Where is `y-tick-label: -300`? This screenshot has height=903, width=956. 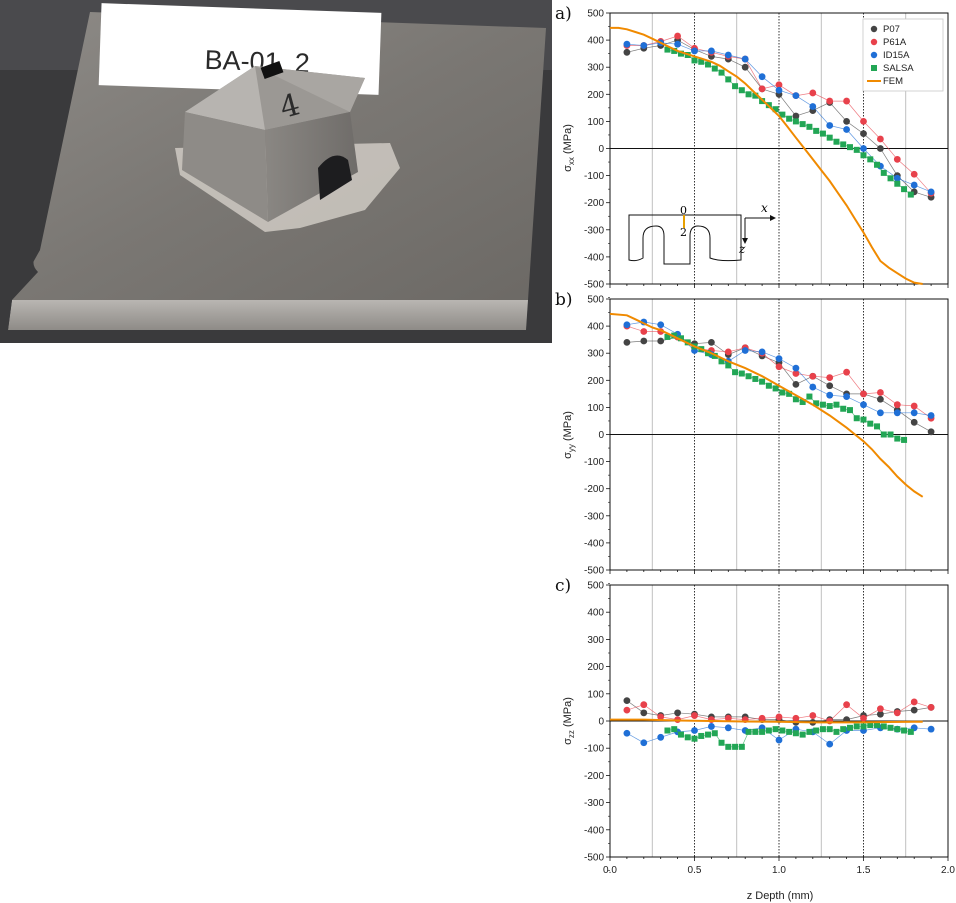 y-tick-label: -300 is located at coordinates (594, 230).